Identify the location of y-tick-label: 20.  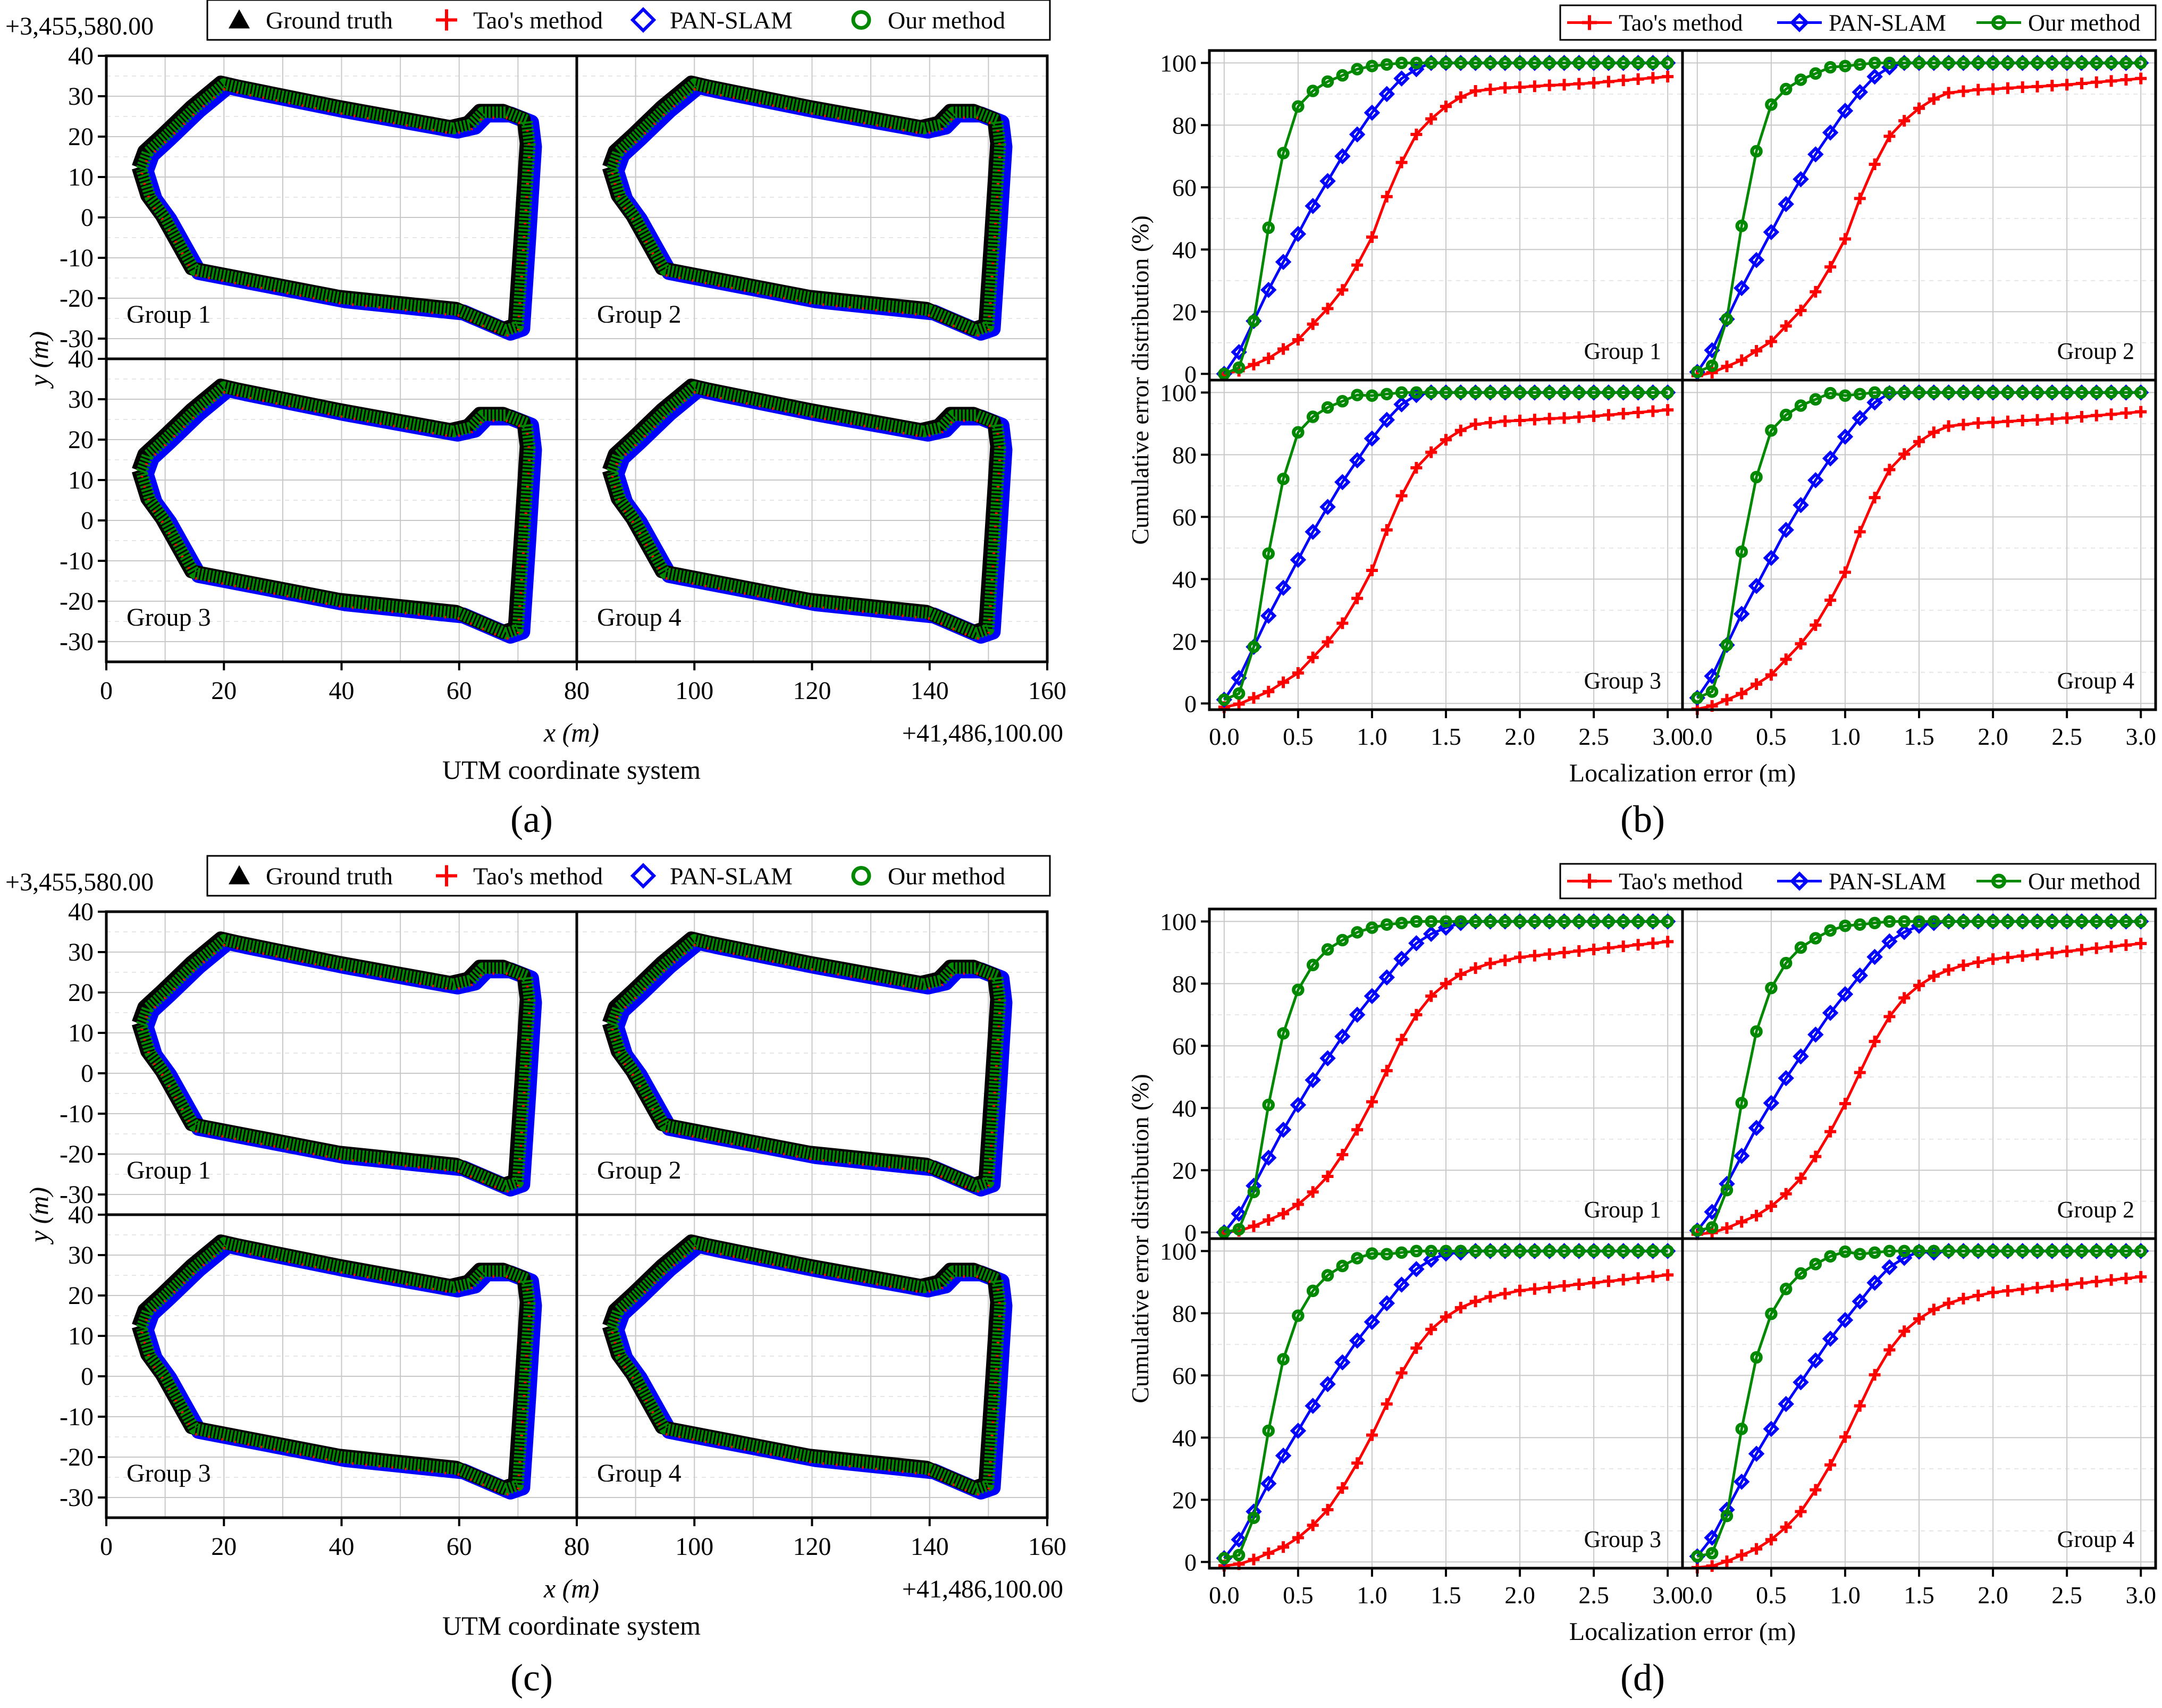
(1184, 1170).